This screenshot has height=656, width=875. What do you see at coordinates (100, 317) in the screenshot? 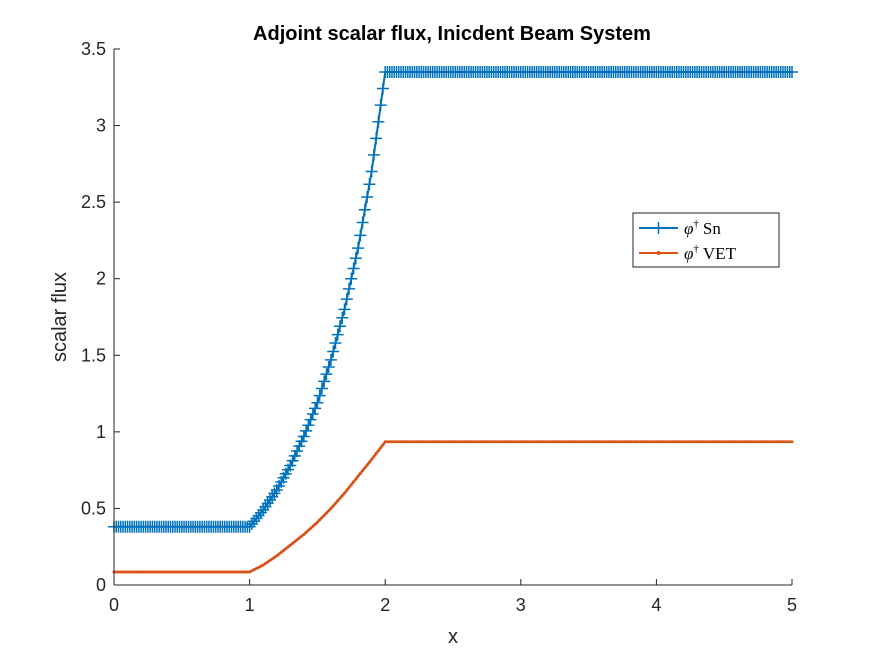
I see `y-ticks: 0 0.5 1 1.5 2 2.5 3 3.5` at bounding box center [100, 317].